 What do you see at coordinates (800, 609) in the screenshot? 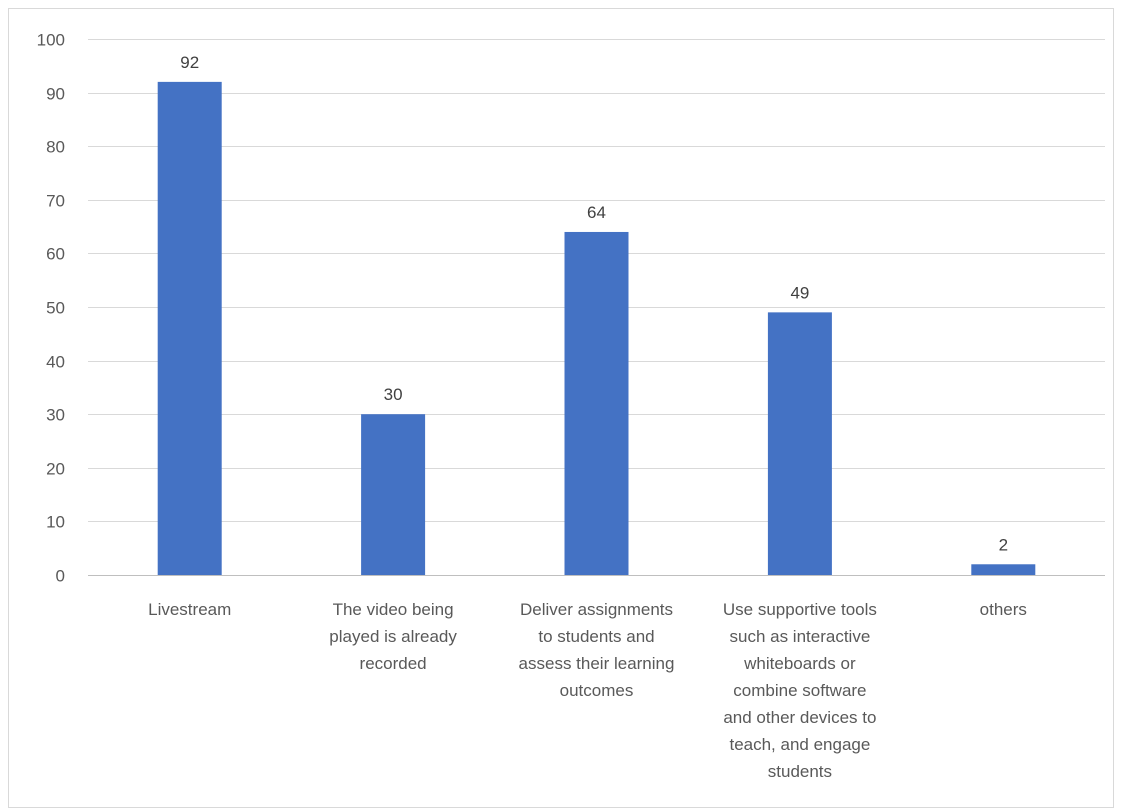
I see `x-category-label-line: Use supportive tools` at bounding box center [800, 609].